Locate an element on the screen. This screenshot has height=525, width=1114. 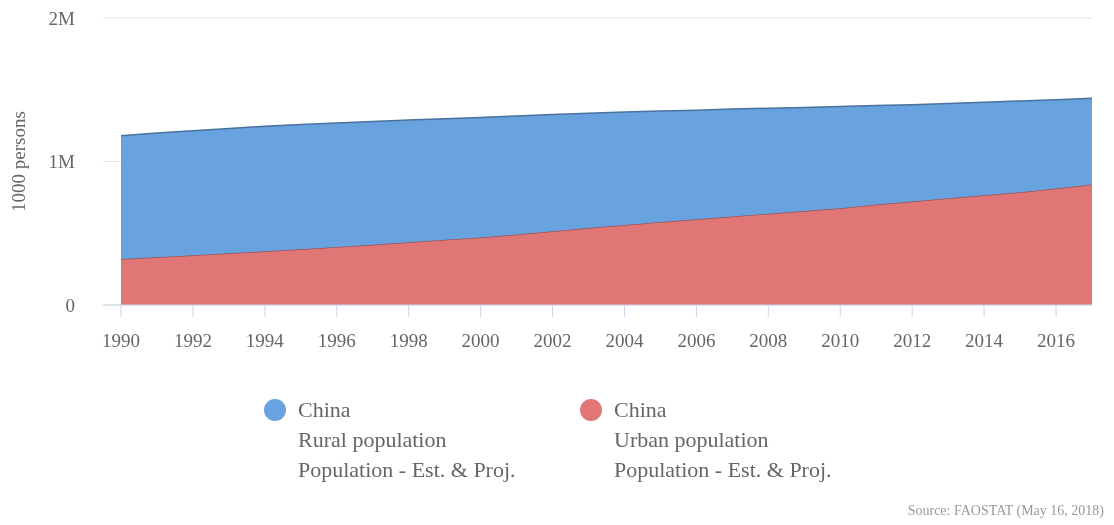
legend-label: China Rural population Population - Est. & Proj. is located at coordinates (407, 439).